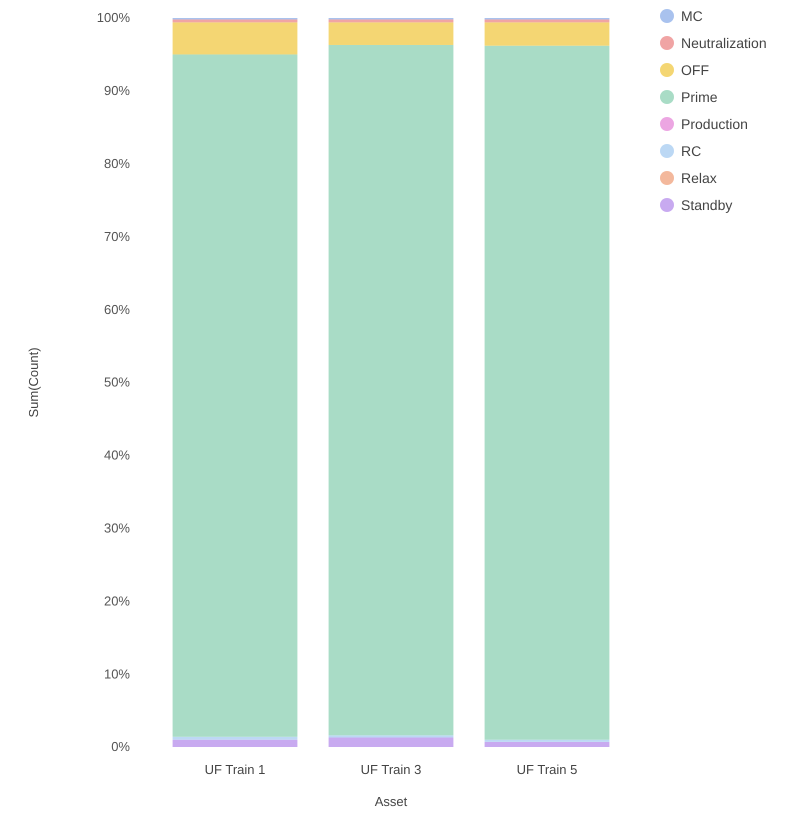 The width and height of the screenshot is (810, 815). What do you see at coordinates (547, 770) in the screenshot?
I see `x-tick-label: UF Train 5` at bounding box center [547, 770].